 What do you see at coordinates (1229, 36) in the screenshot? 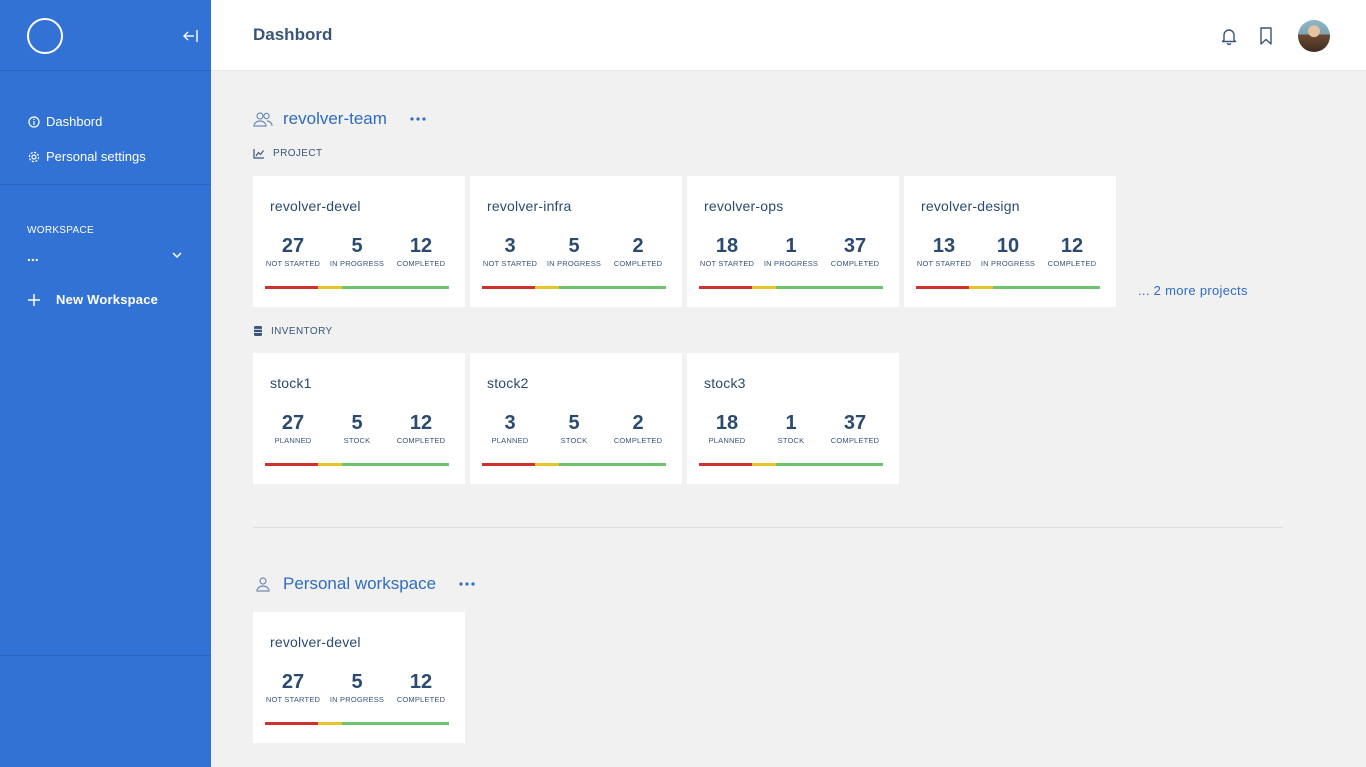
I see `bell-icon` at bounding box center [1229, 36].